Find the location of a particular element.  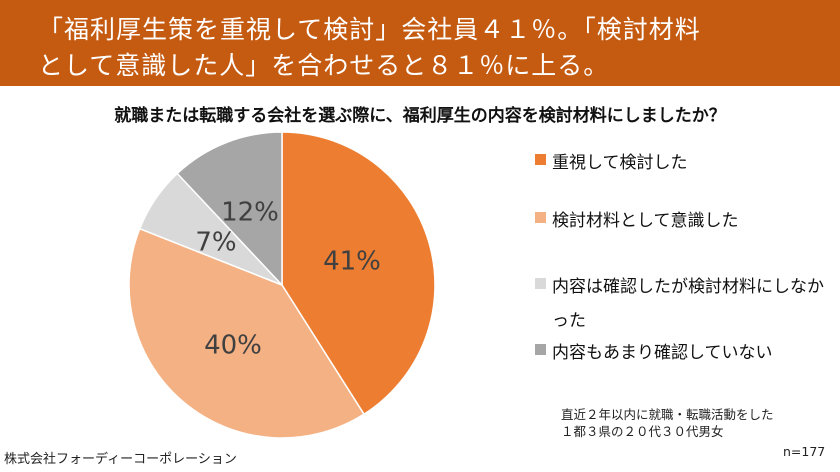

sample-size-label: n=177 is located at coordinates (804, 451).